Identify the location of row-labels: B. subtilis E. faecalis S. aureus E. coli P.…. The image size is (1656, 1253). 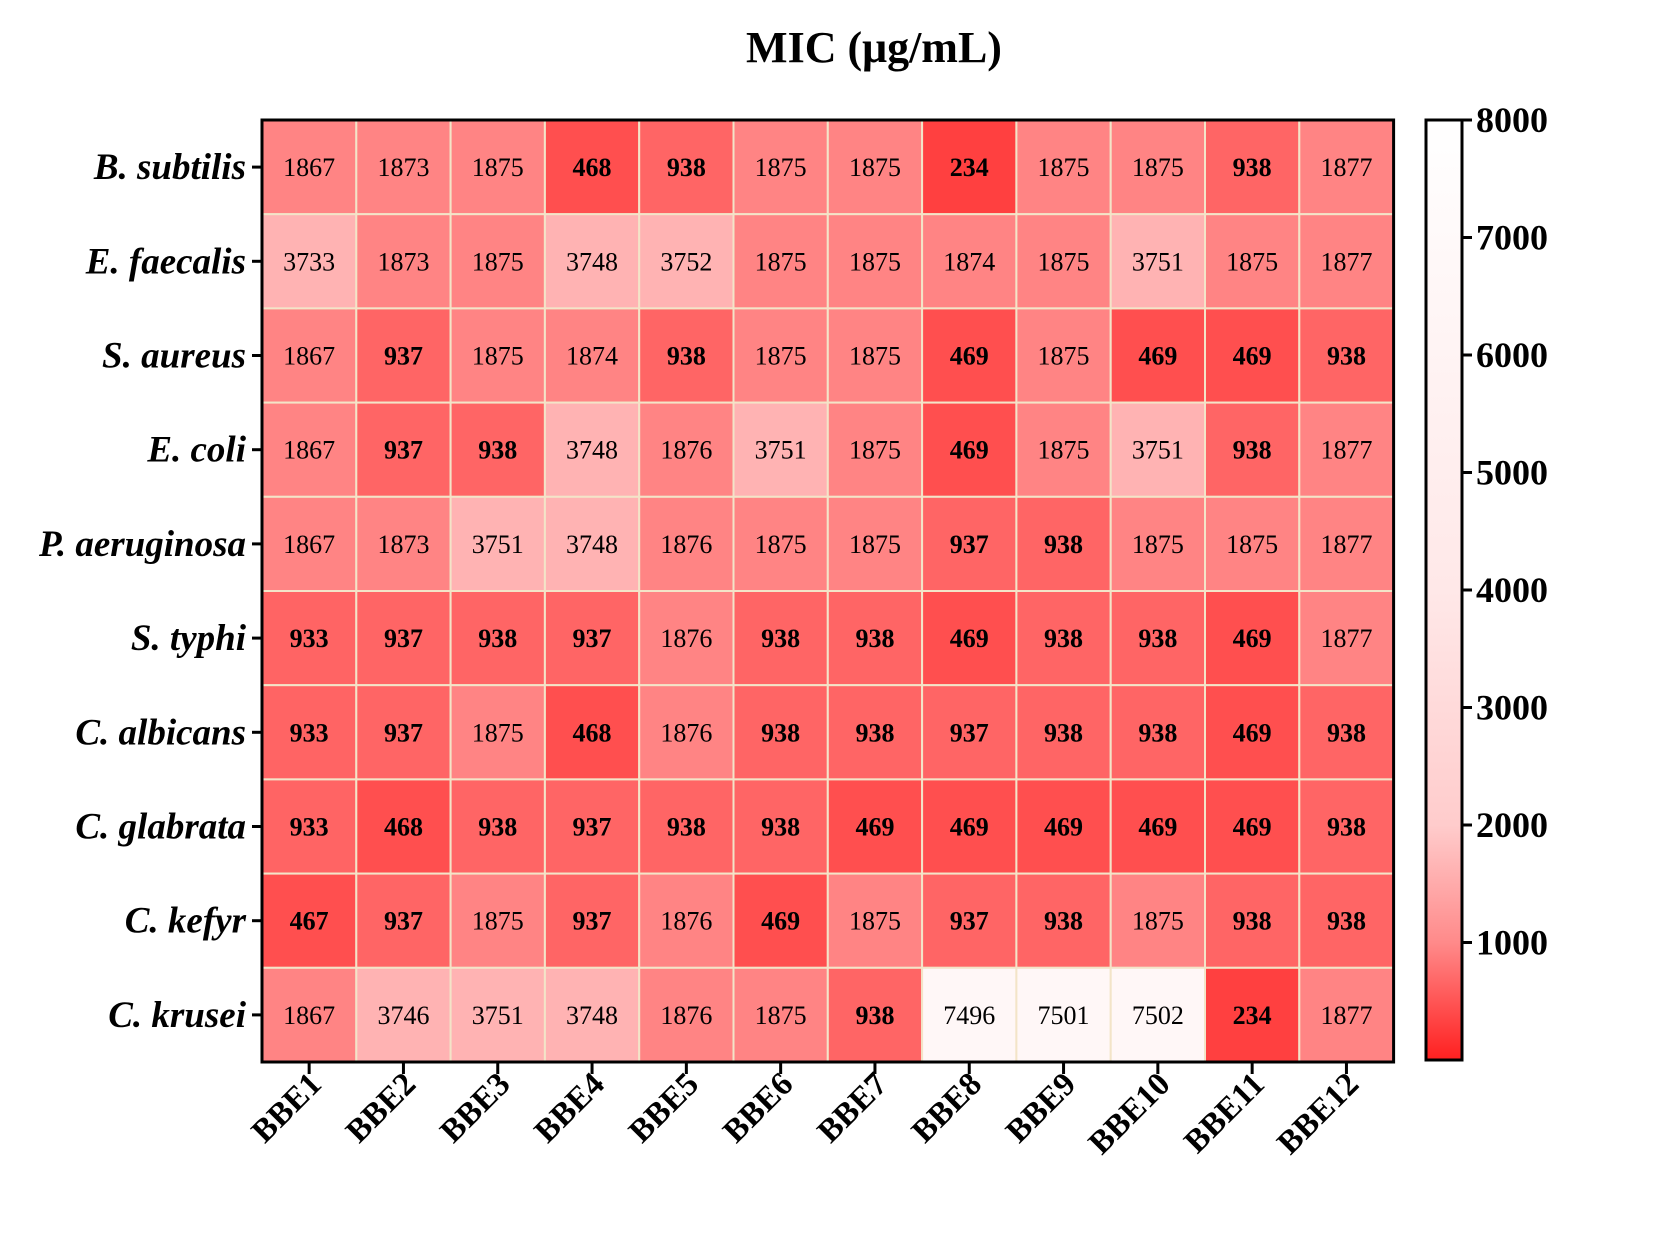
(150, 591).